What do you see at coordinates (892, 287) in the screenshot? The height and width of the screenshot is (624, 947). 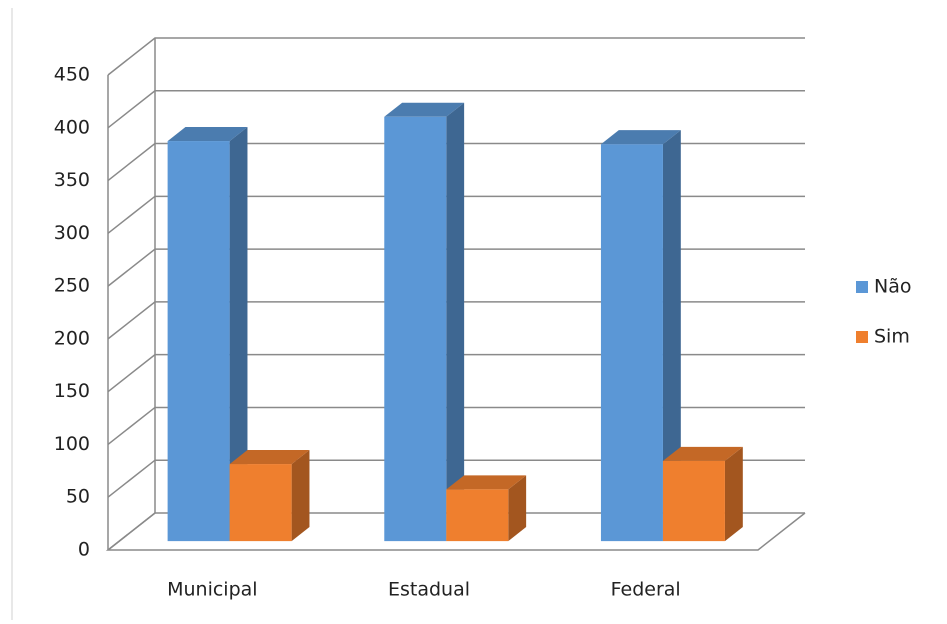 I see `legend-label: Não` at bounding box center [892, 287].